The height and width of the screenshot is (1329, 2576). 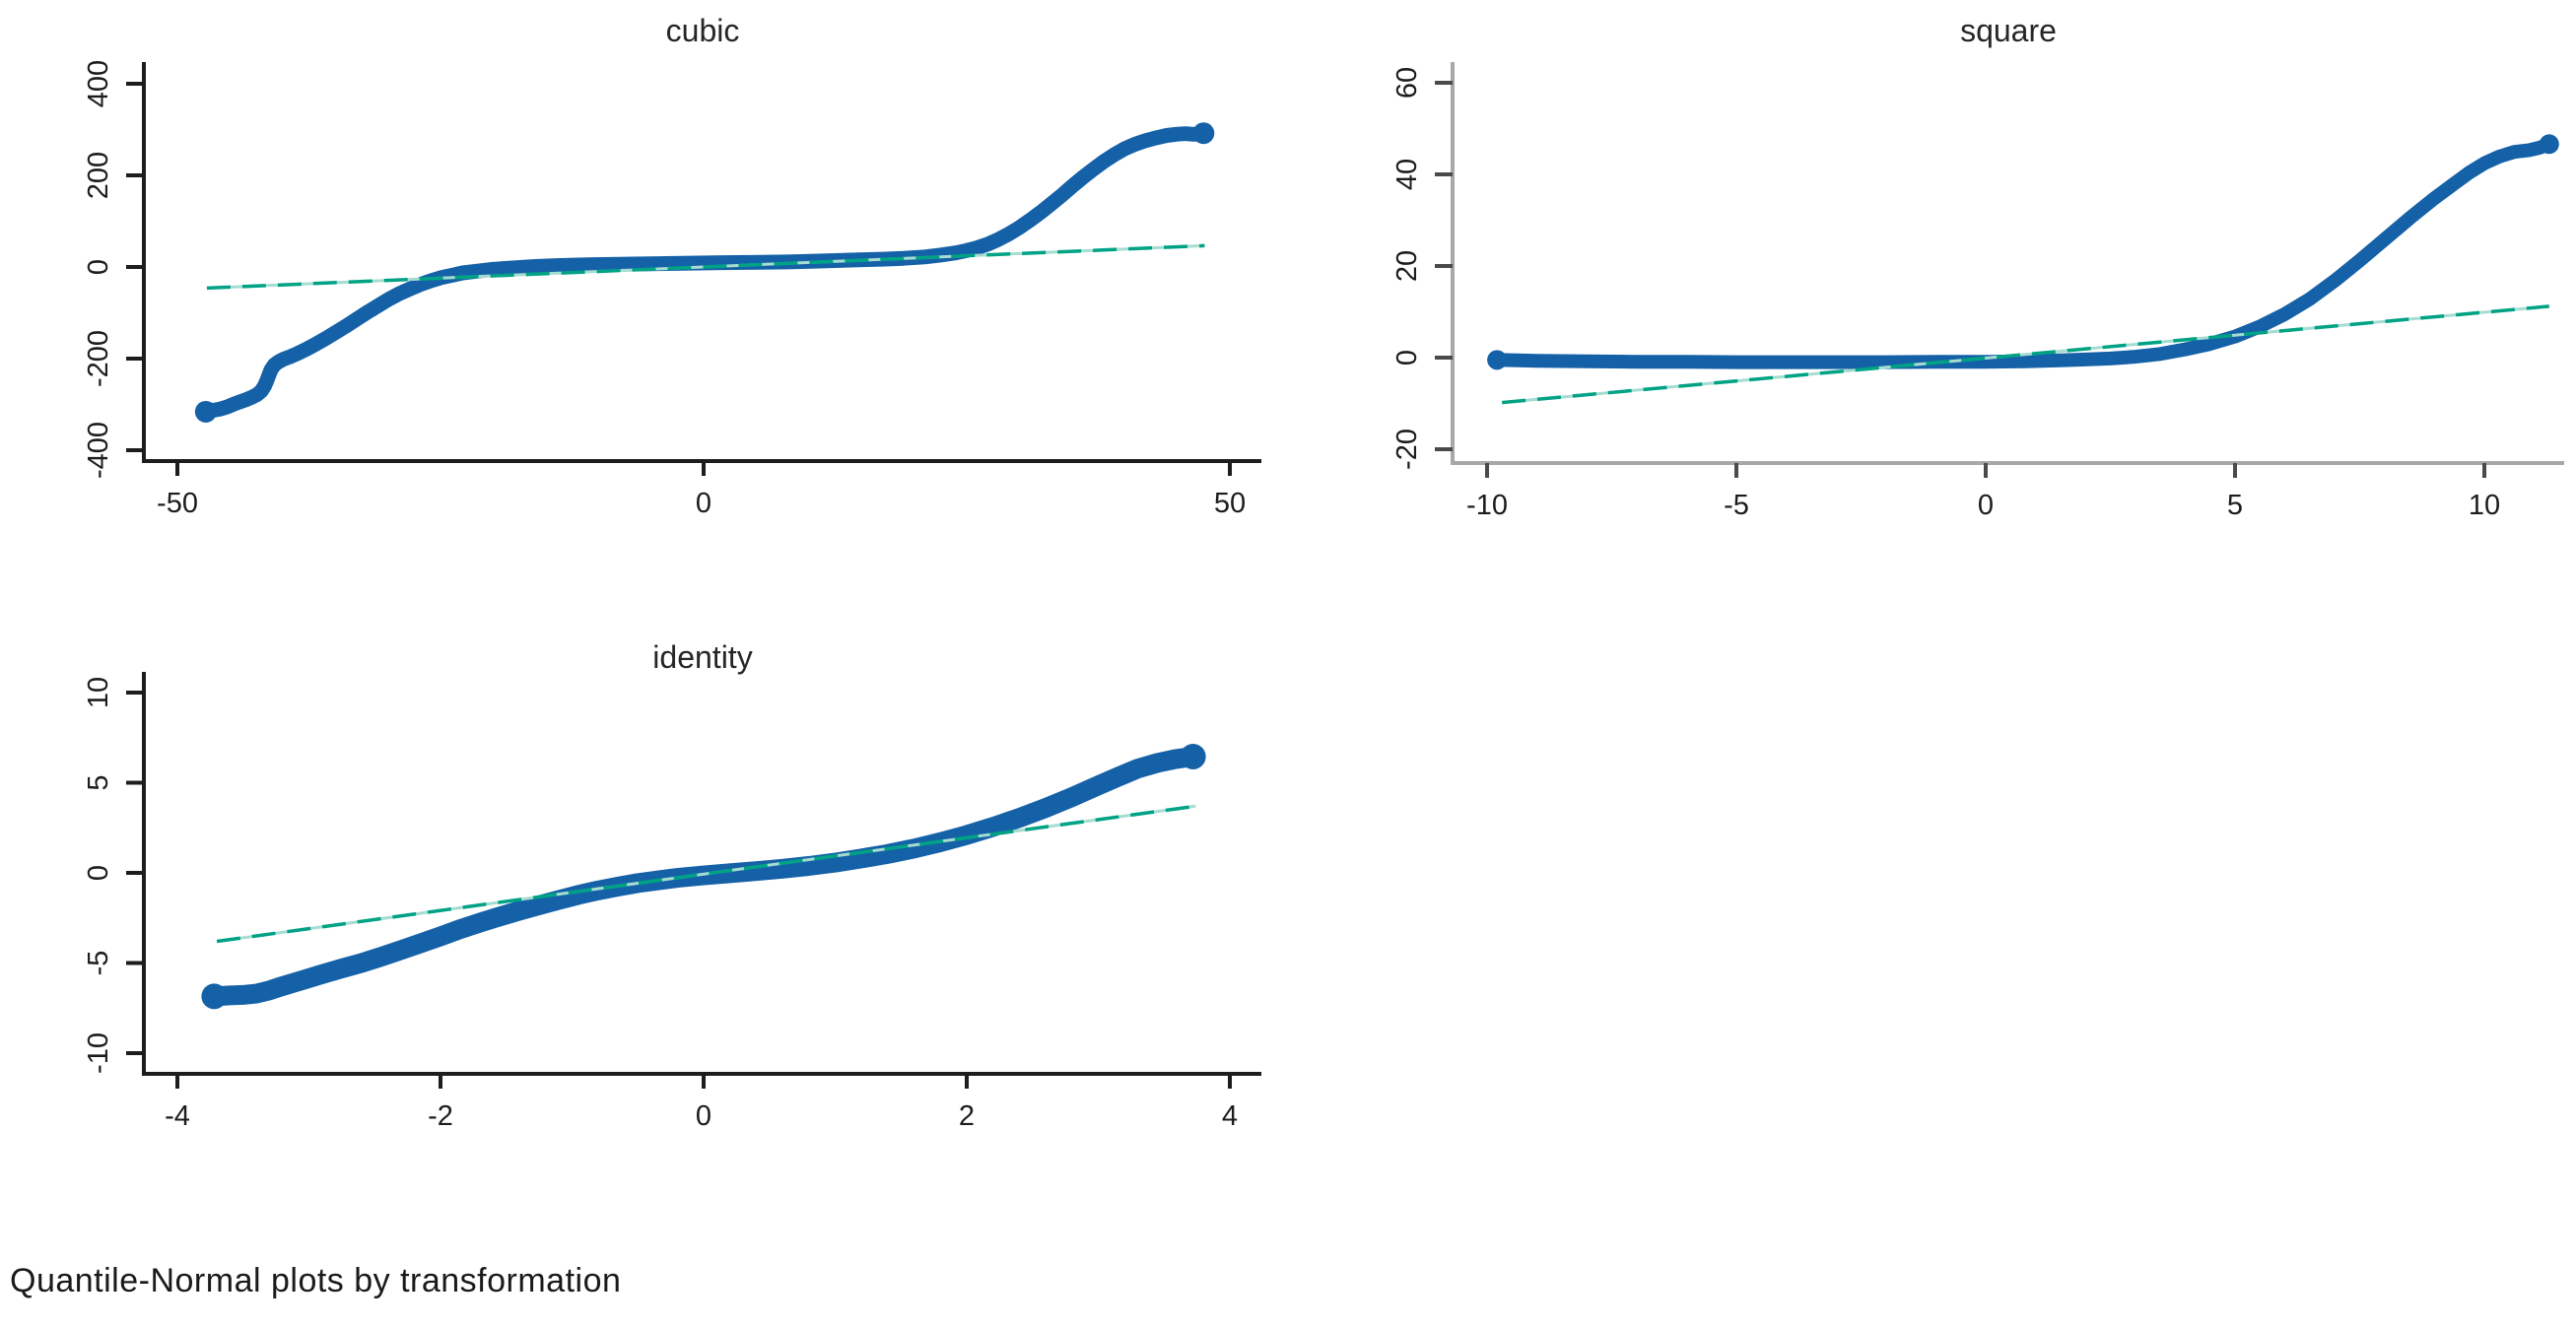 What do you see at coordinates (98, 963) in the screenshot?
I see `y-tick-label: -5` at bounding box center [98, 963].